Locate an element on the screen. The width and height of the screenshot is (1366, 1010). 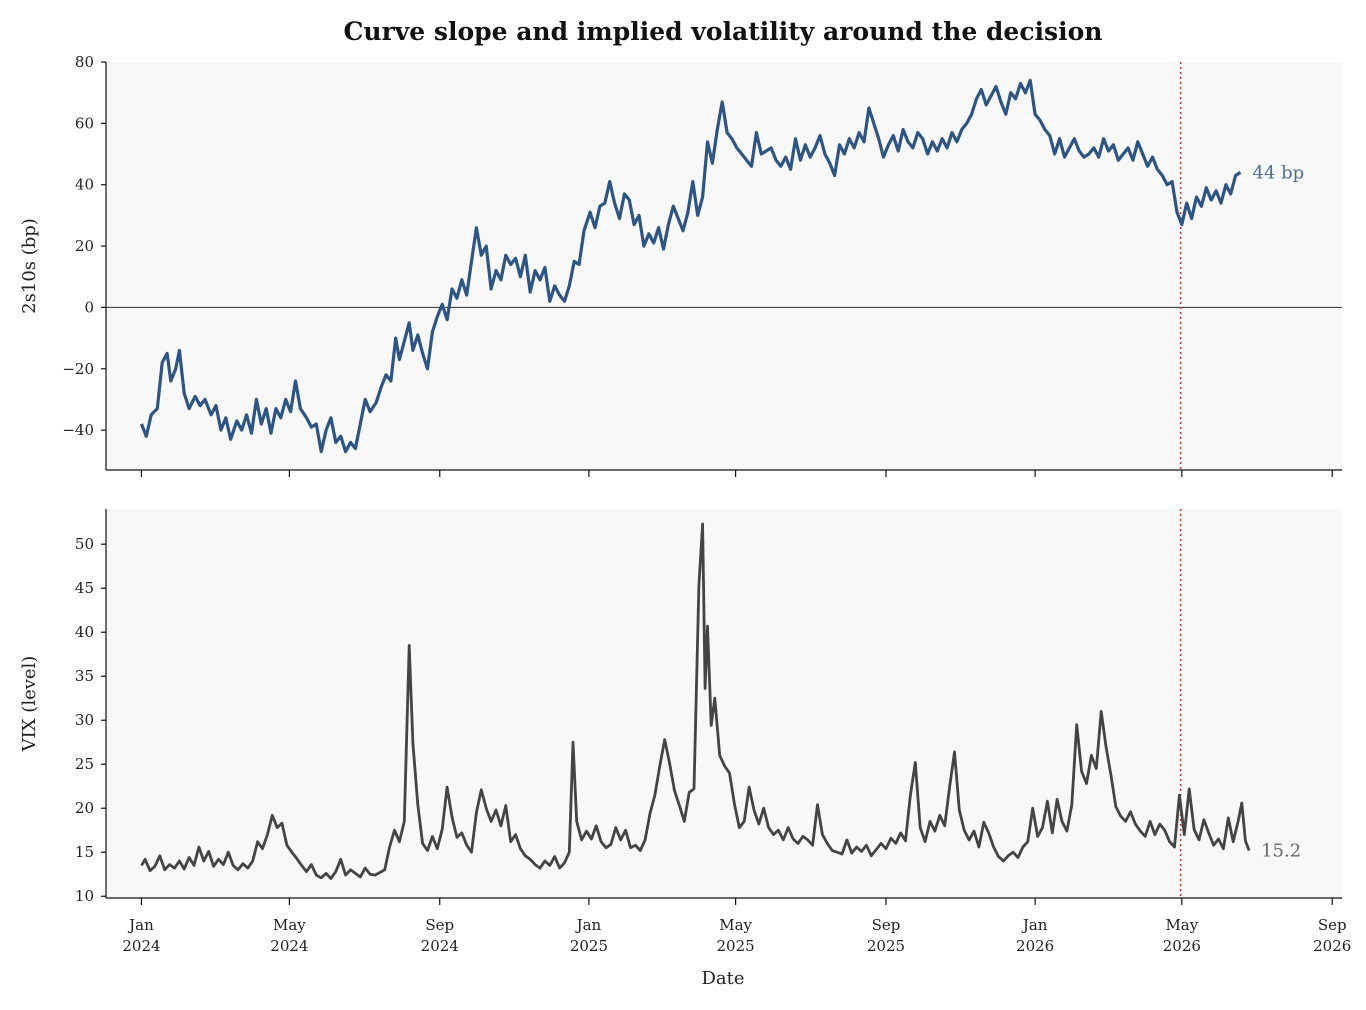
y-tick-label: −20 is located at coordinates (78, 369).